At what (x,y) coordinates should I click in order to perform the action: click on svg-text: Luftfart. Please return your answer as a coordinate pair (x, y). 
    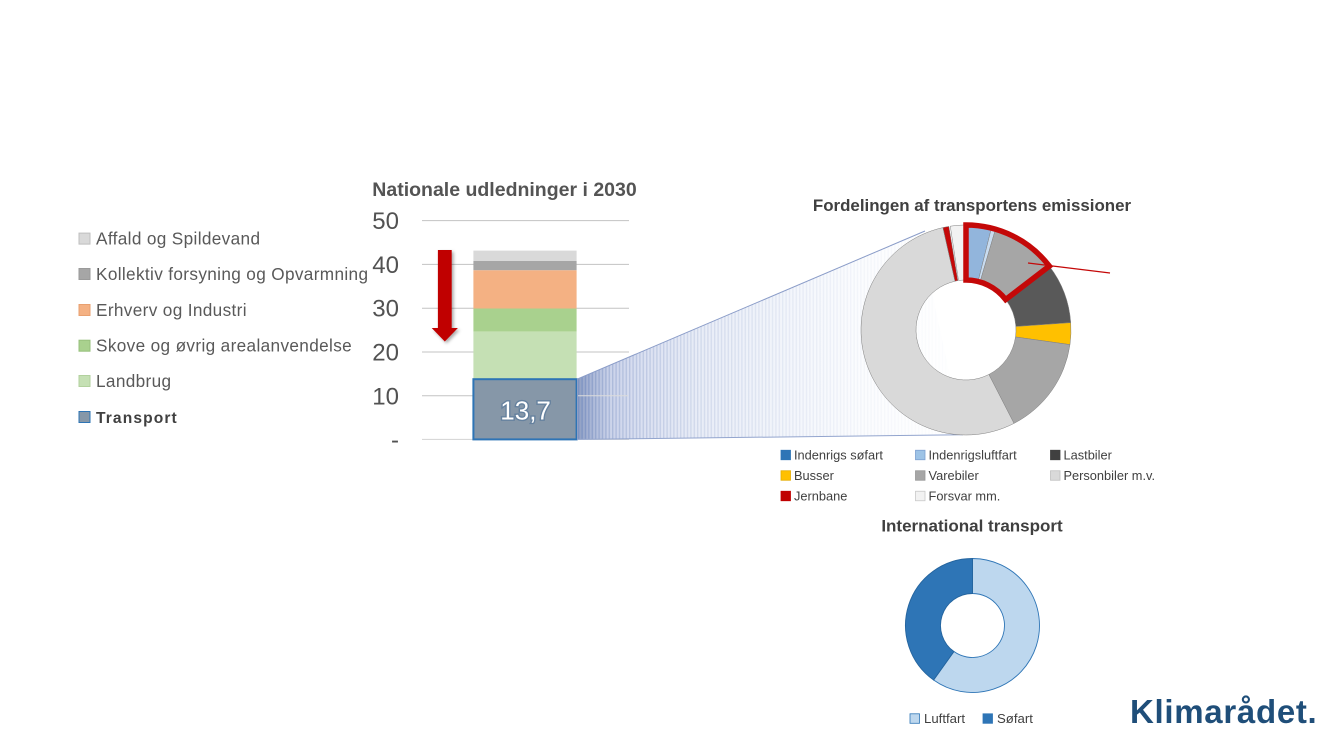
    Looking at the image, I should click on (944, 718).